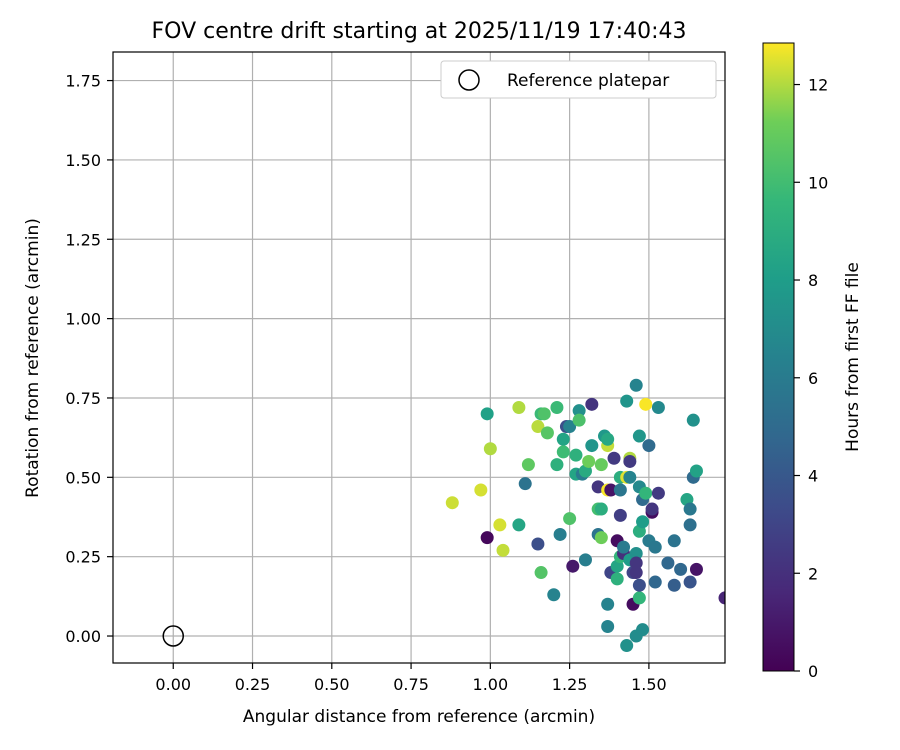 The height and width of the screenshot is (750, 900). Describe the element at coordinates (570, 684) in the screenshot. I see `x-tick-label: 1.25` at that location.